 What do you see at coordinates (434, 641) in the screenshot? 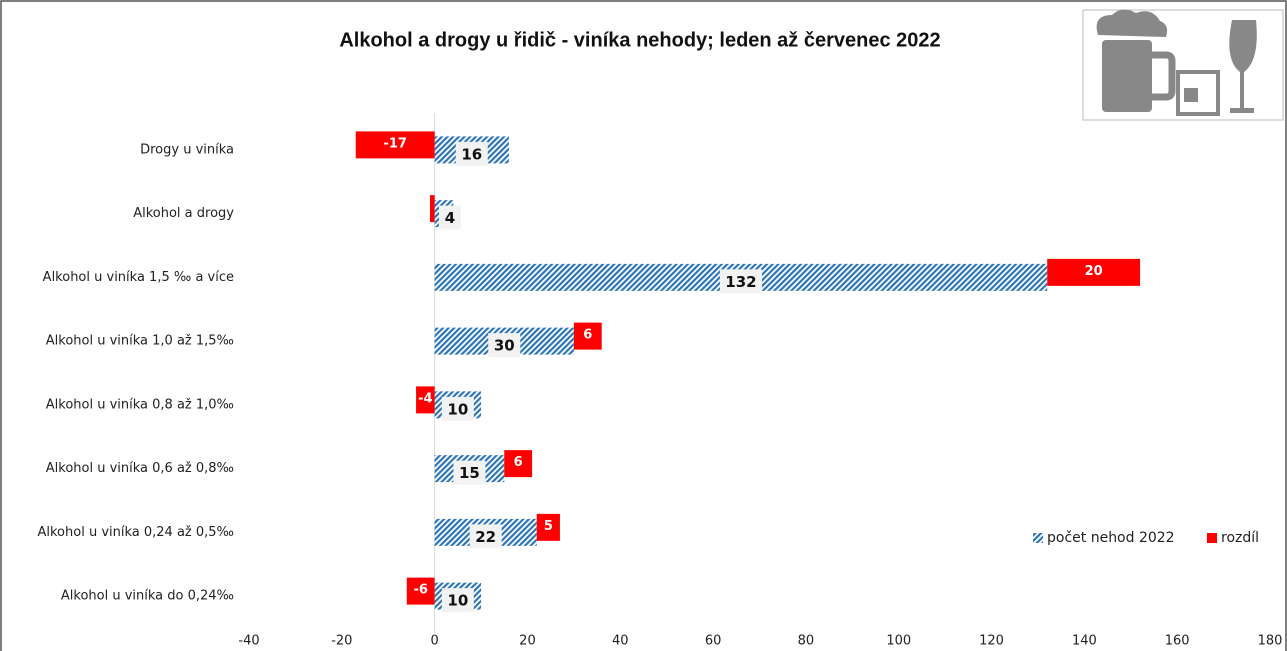
I see `x-tick-label: 0` at bounding box center [434, 641].